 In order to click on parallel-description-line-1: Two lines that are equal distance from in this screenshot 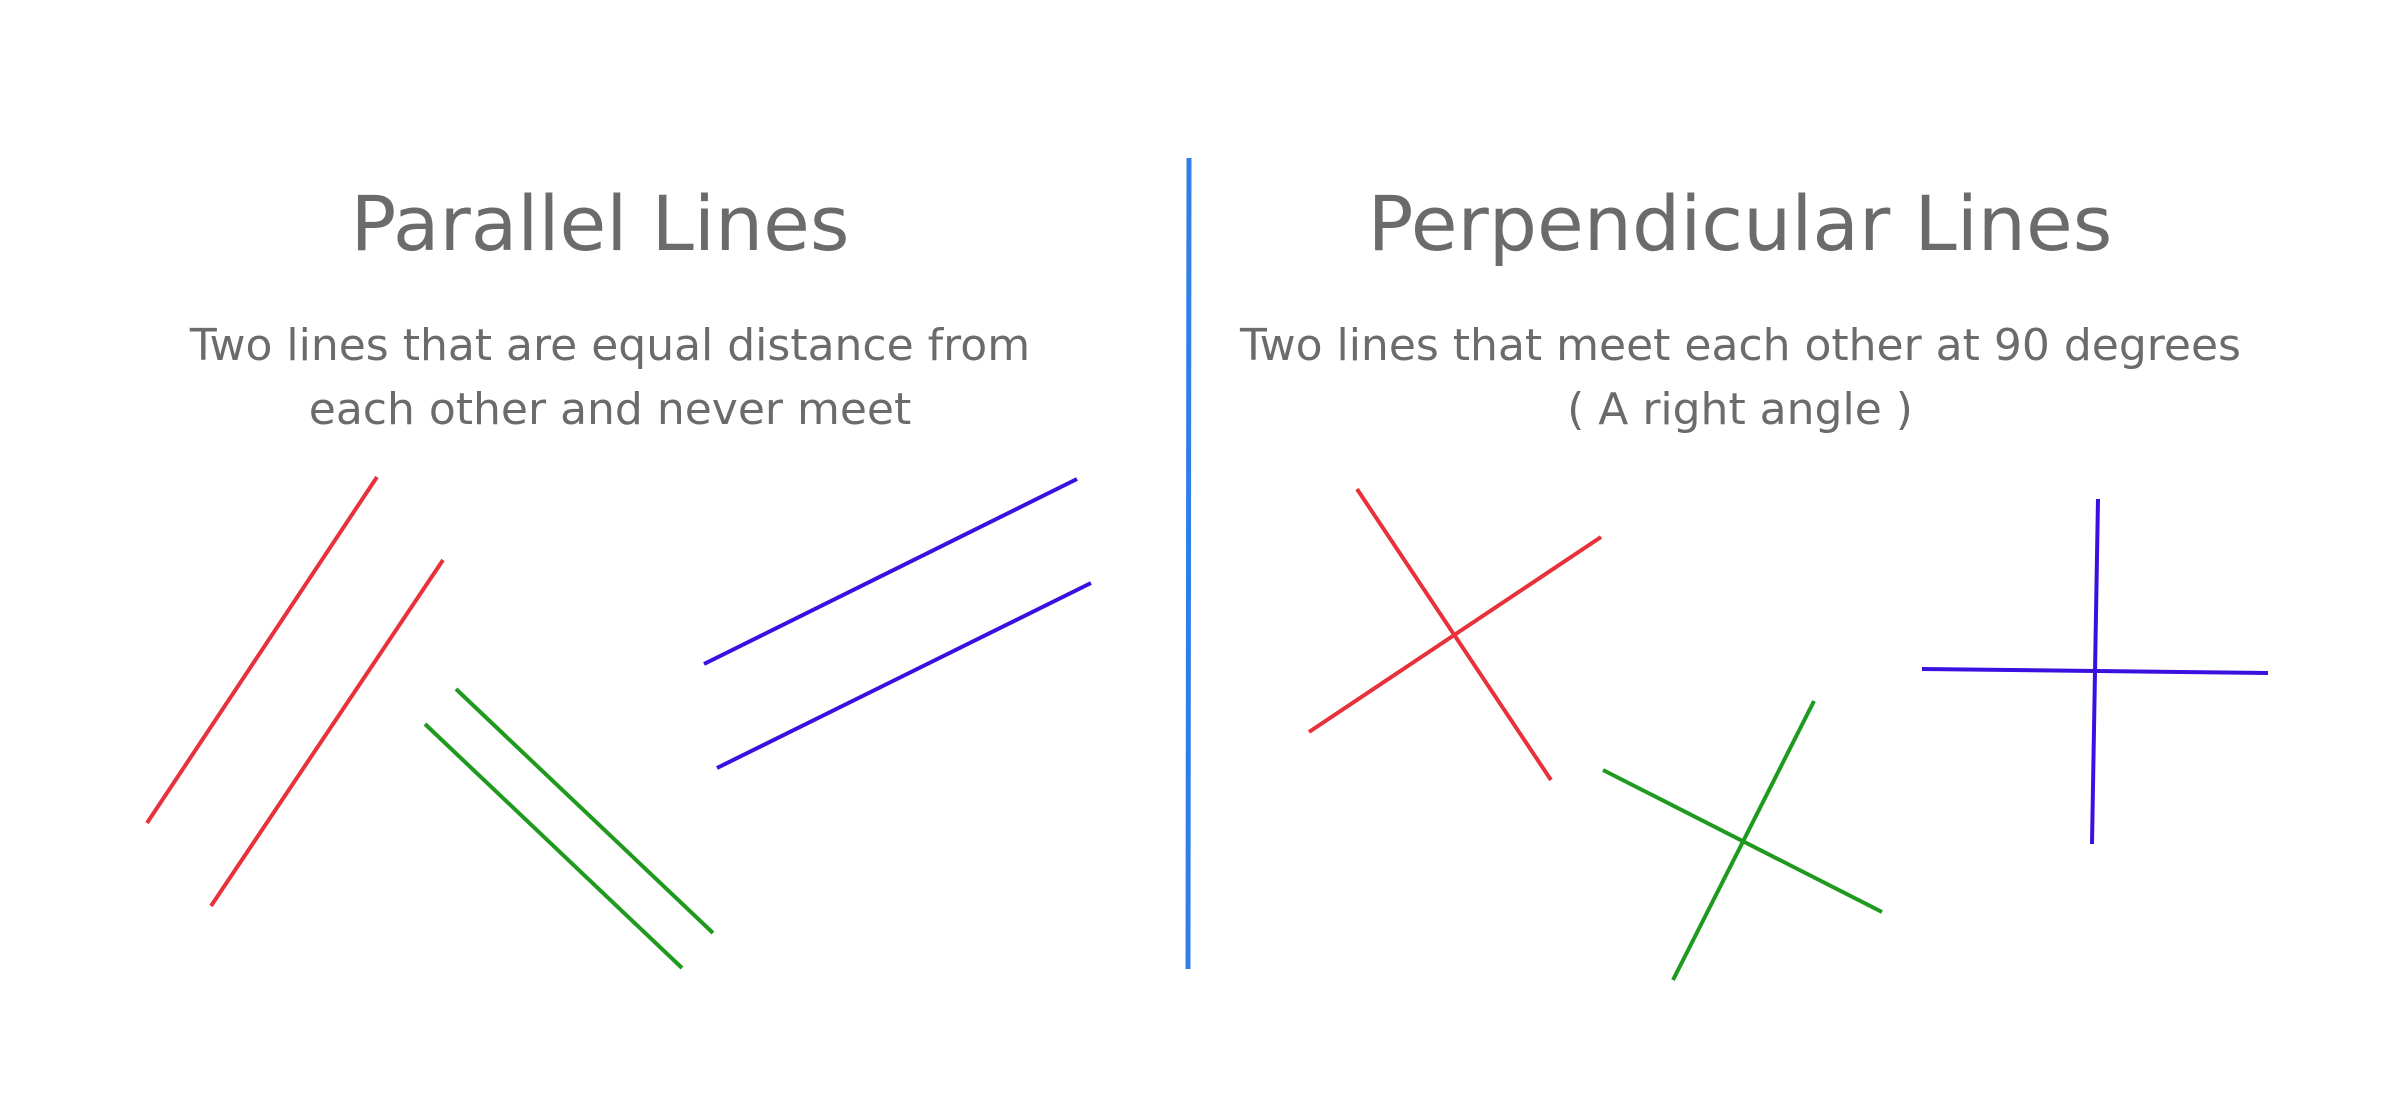, I will do `click(610, 345)`.